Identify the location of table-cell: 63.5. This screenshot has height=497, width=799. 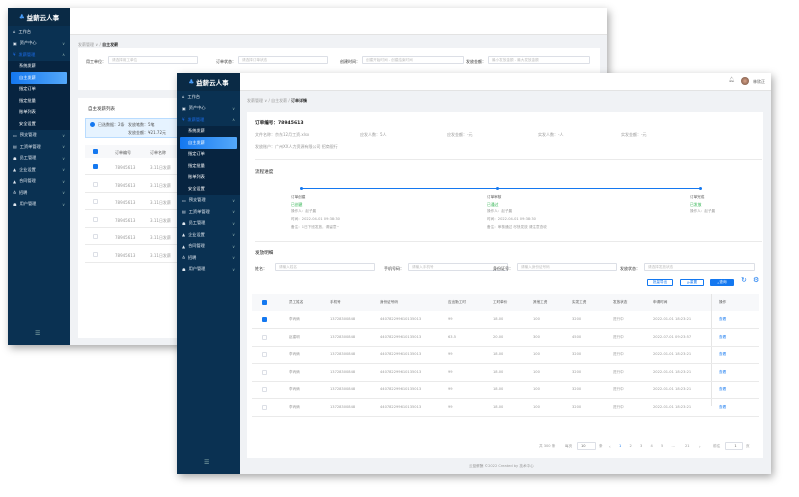
(452, 336).